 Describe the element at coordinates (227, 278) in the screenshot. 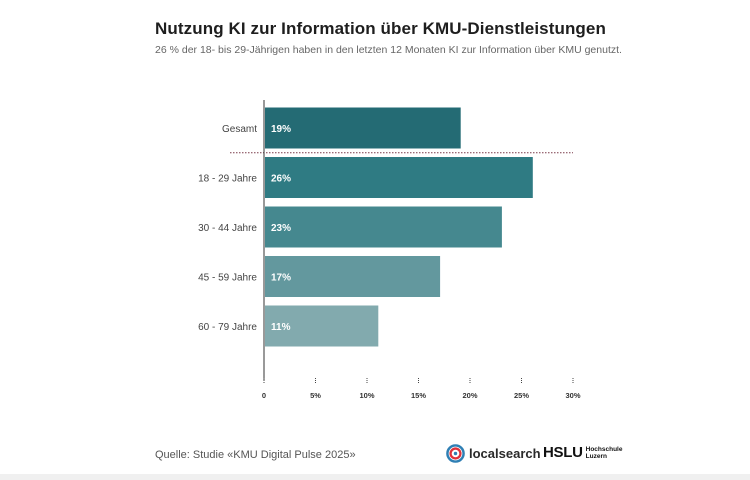

I see `category-label: 45 - 59 Jahre` at that location.